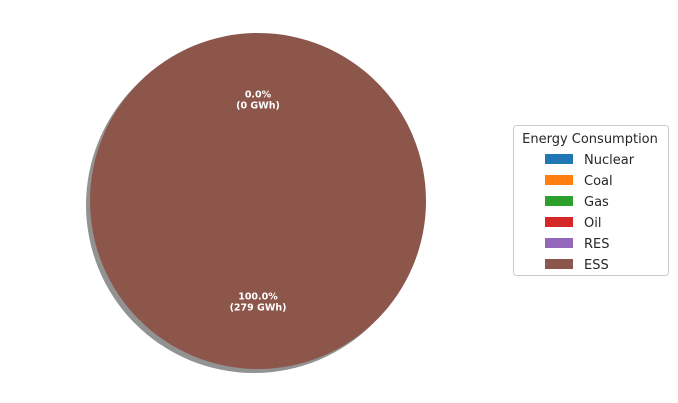  I want to click on legend-item-coal: Coal, so click(579, 181).